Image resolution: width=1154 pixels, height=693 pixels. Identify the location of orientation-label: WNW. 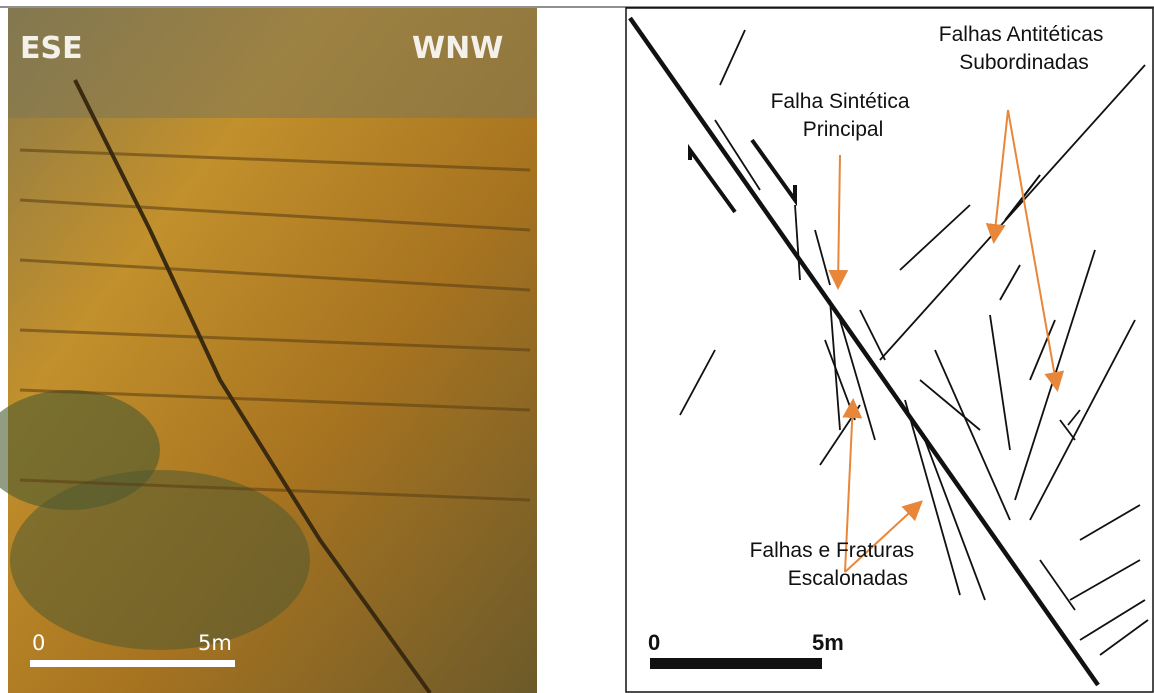
(457, 48).